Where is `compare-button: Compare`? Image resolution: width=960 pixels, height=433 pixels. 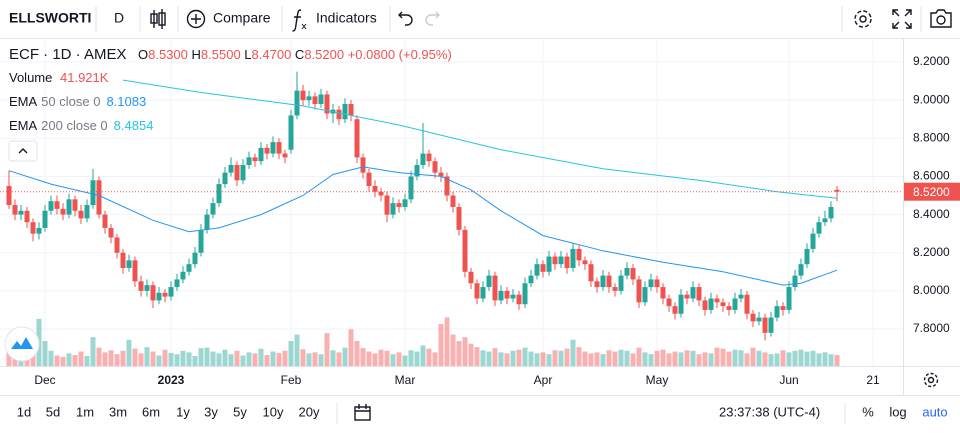
compare-button: Compare is located at coordinates (228, 19).